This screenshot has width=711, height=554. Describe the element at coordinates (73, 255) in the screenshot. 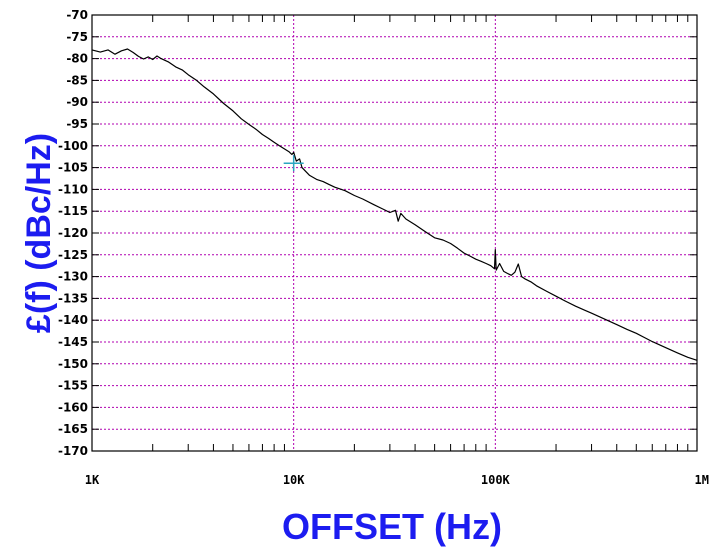

I see `y-tick-label: -125` at that location.